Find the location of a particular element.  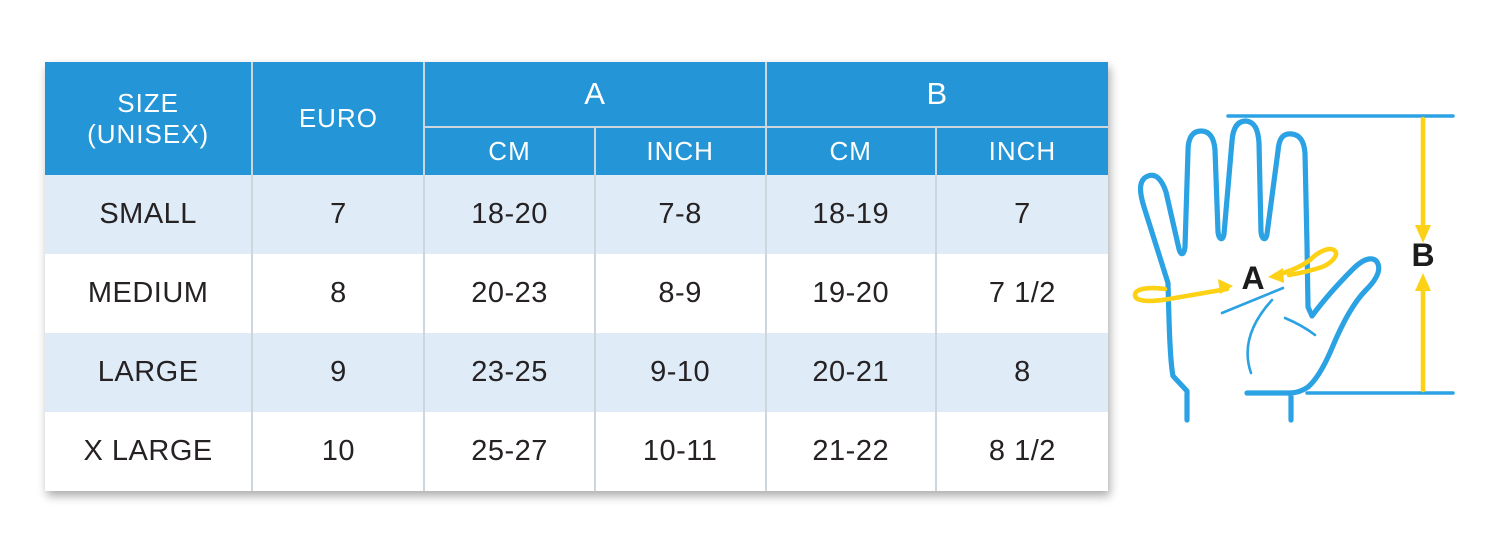

a-cm-cell: 20-23 is located at coordinates (510, 293).